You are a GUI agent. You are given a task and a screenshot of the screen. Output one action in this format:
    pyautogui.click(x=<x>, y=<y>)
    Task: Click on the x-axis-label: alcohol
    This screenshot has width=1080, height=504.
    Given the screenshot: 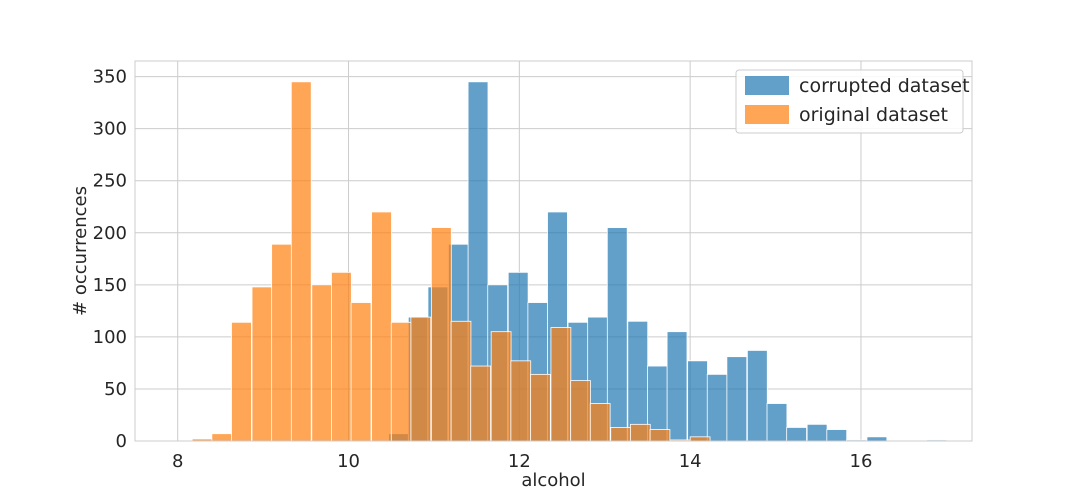 What is the action you would take?
    pyautogui.click(x=553, y=480)
    